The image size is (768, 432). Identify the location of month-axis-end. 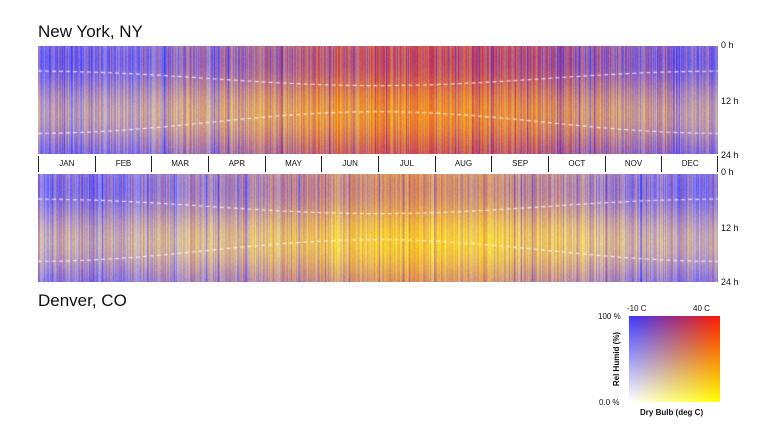
(717, 164).